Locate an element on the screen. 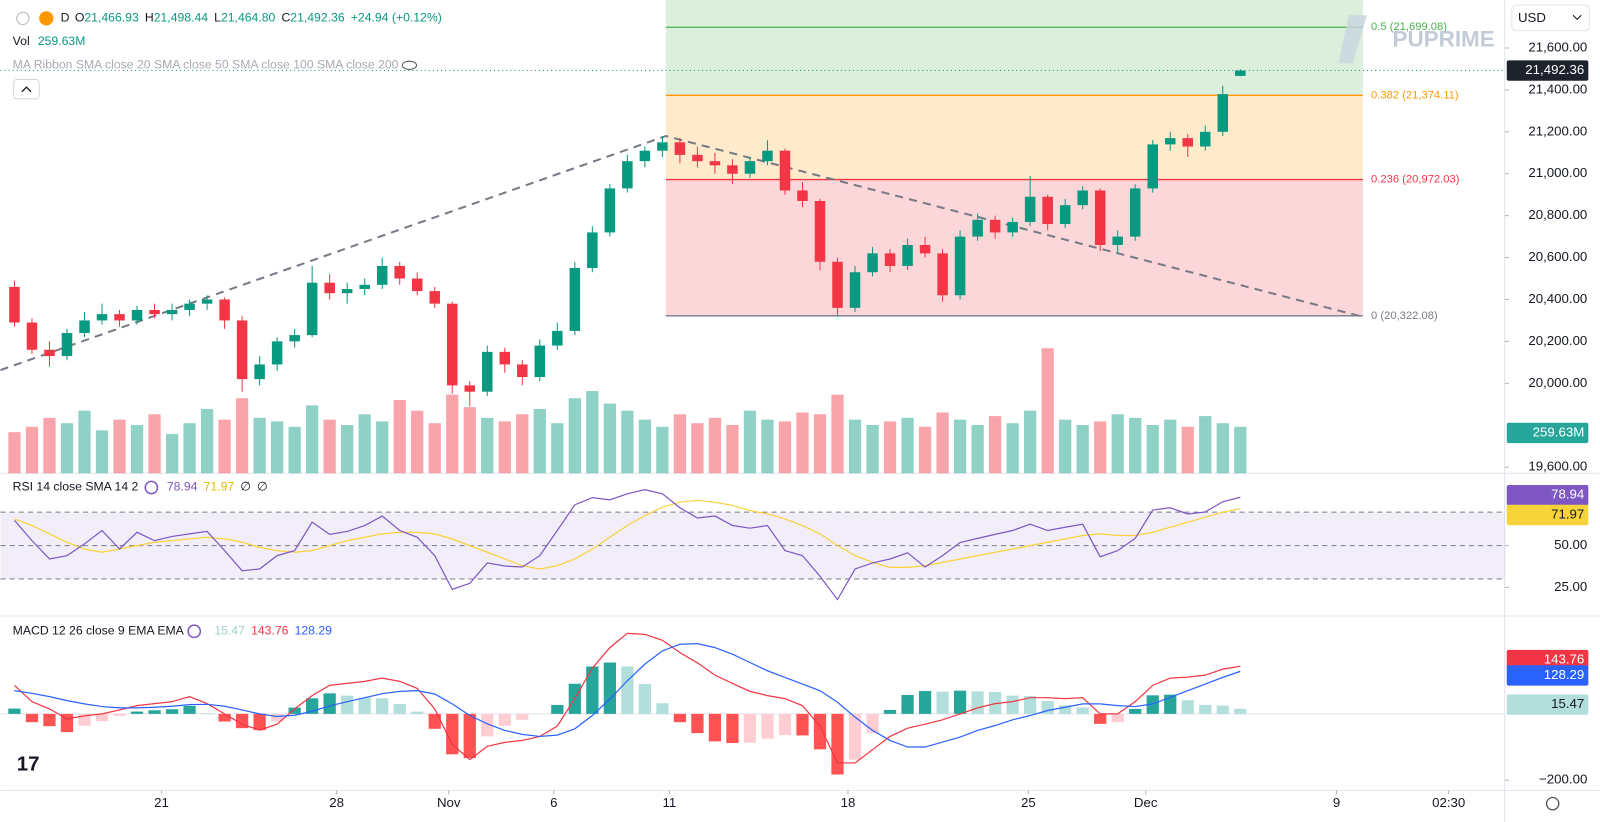 The height and width of the screenshot is (822, 1600). ohlc-value: 21,464.80 is located at coordinates (248, 18).